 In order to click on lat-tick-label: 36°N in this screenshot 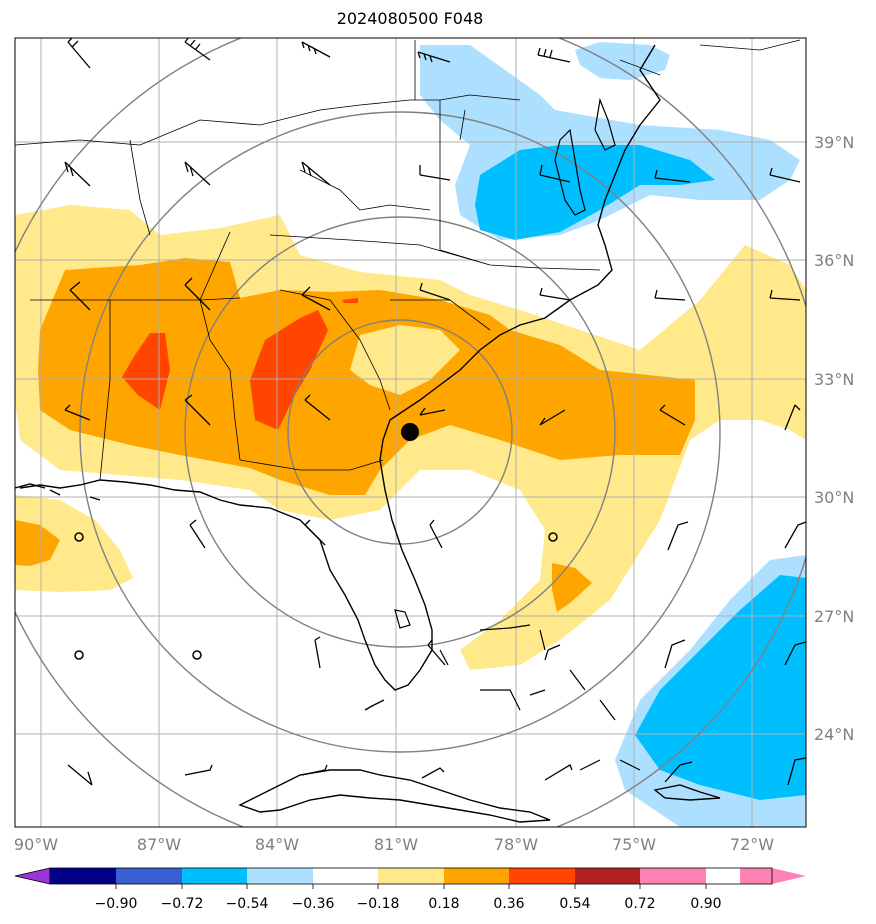, I will do `click(834, 260)`.